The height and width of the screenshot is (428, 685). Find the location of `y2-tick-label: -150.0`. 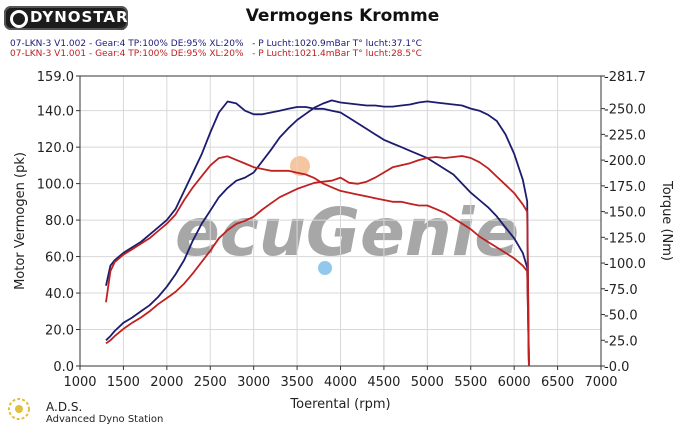

y2-tick-label: -150.0 is located at coordinates (625, 213).